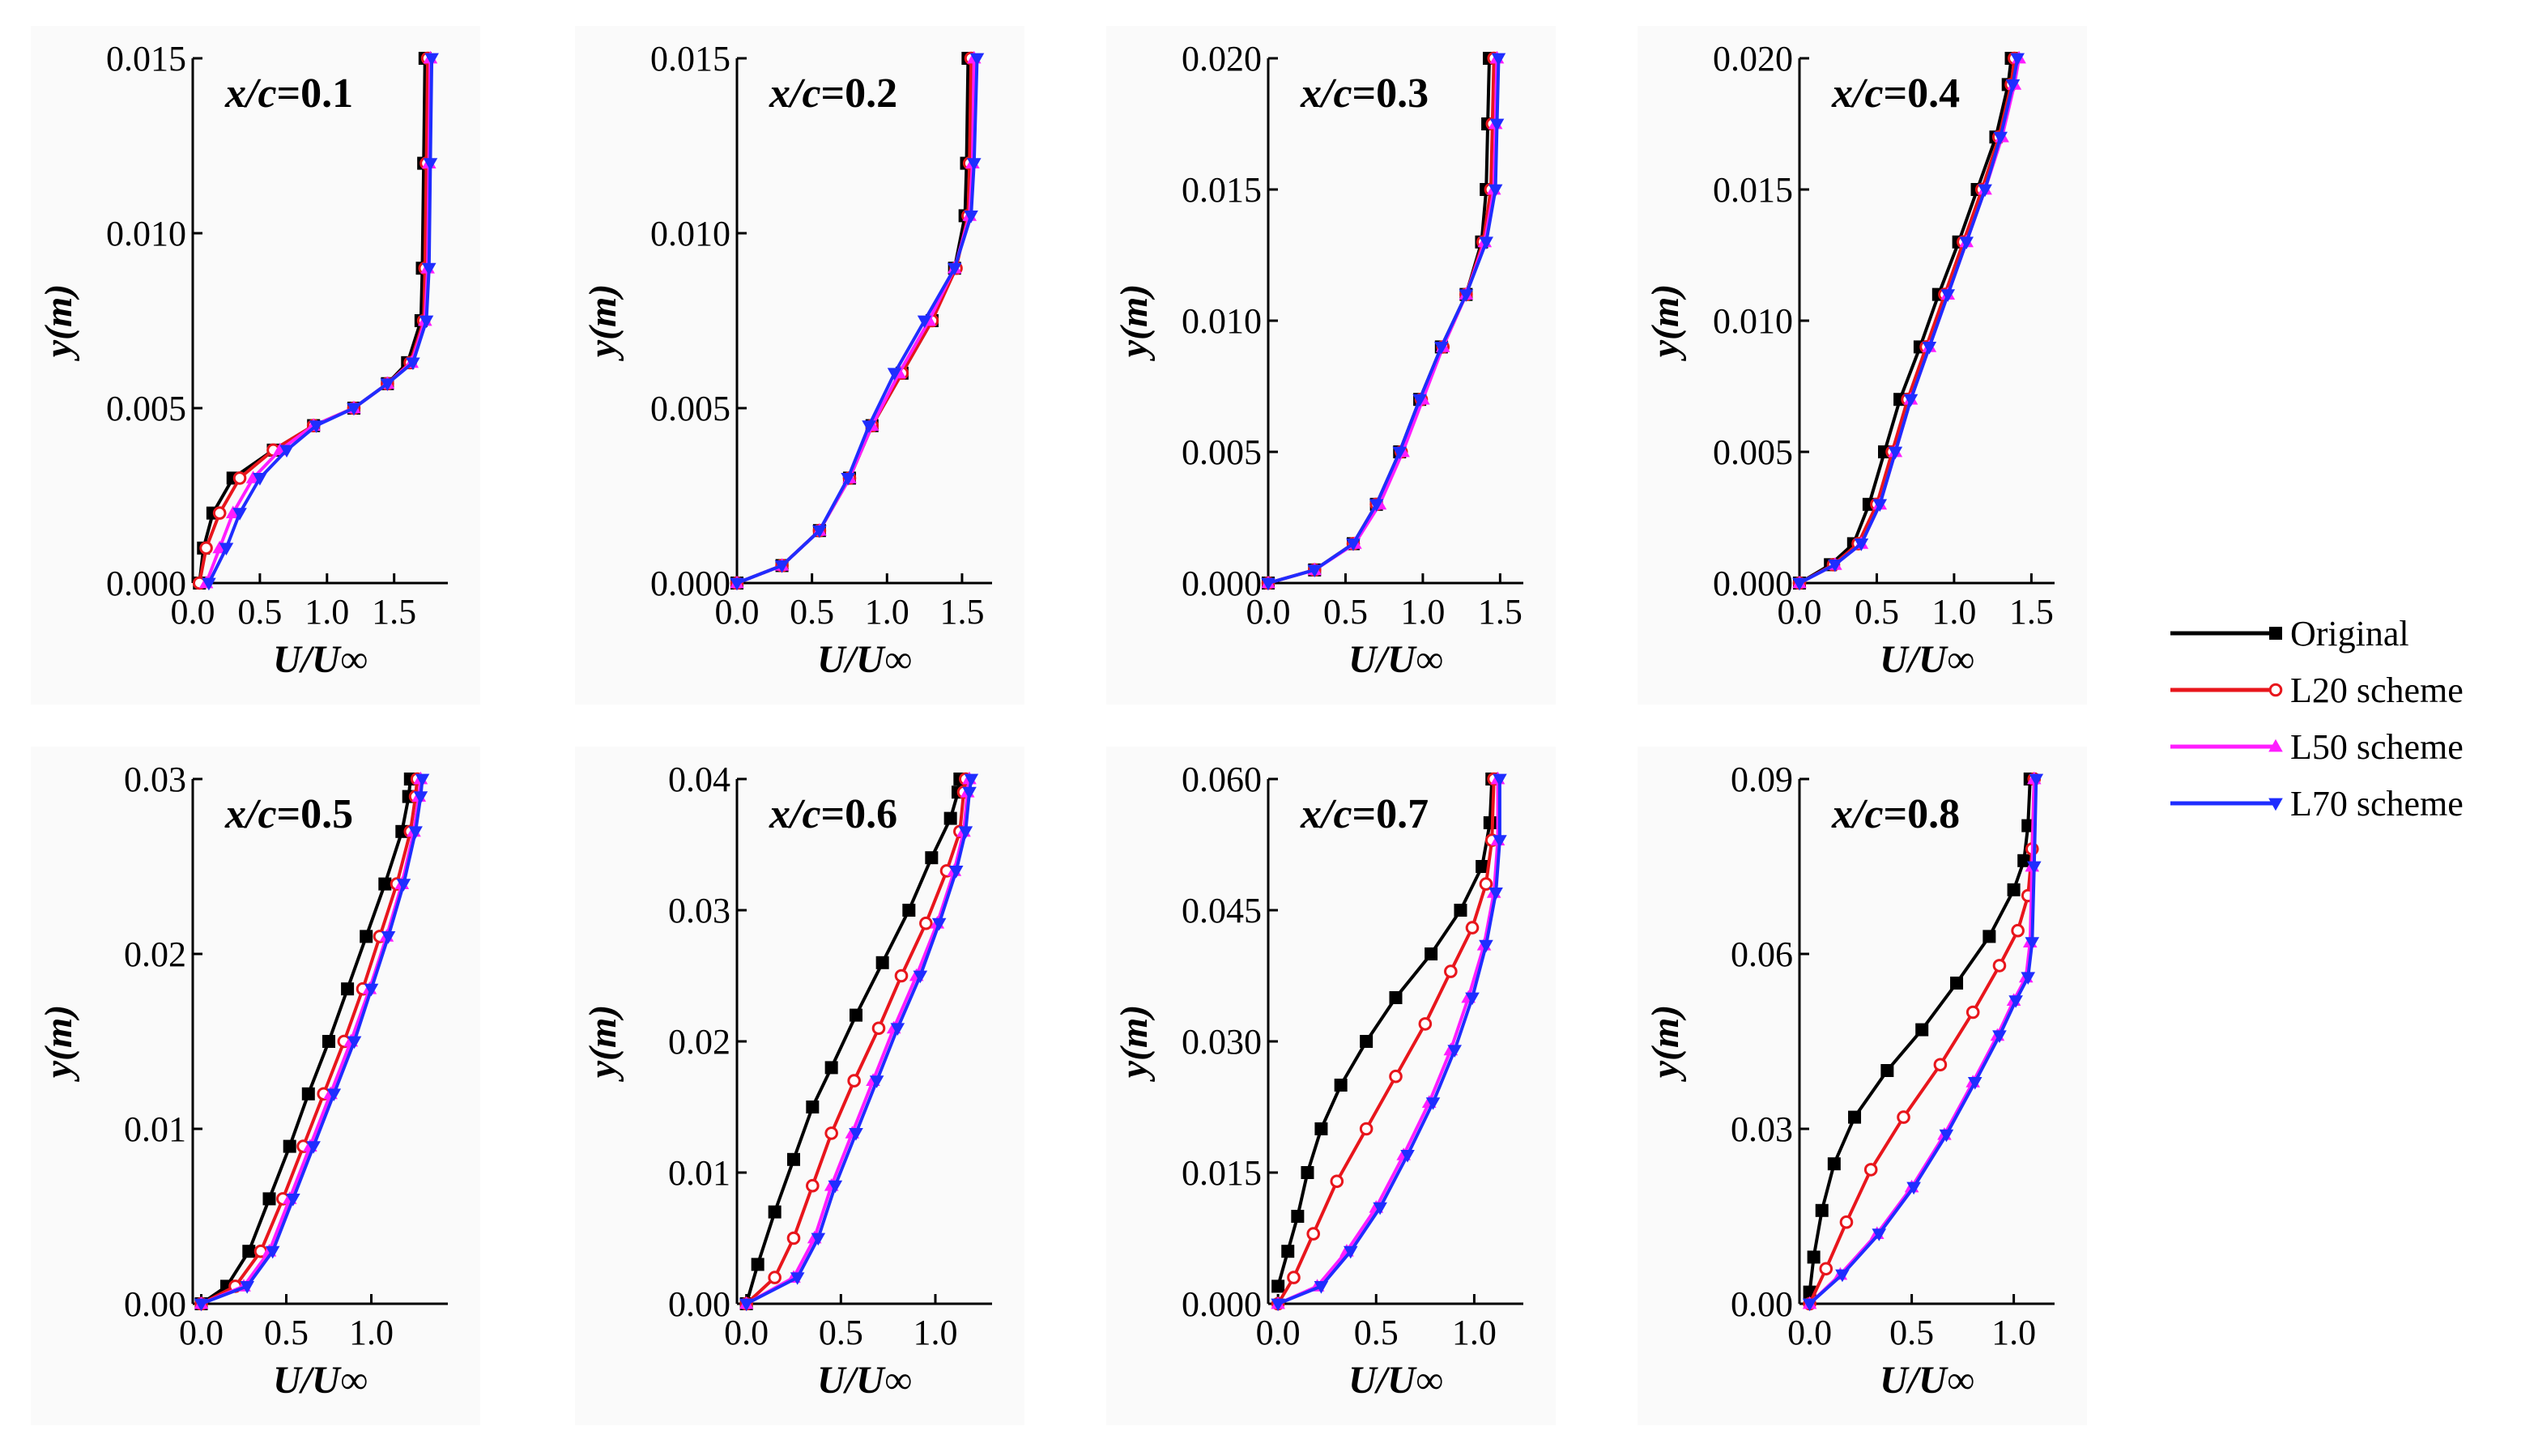  What do you see at coordinates (2317, 747) in the screenshot?
I see `legend-entry-l50-scheme: L50 scheme` at bounding box center [2317, 747].